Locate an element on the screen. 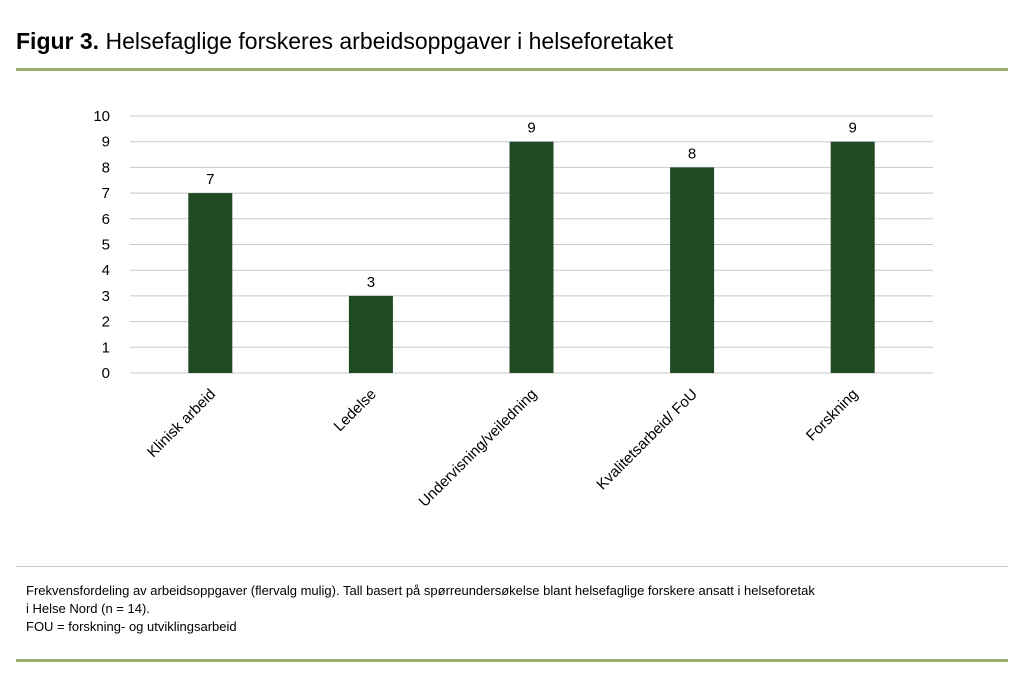 Image resolution: width=1024 pixels, height=685 pixels. y-tick-label: 0 is located at coordinates (106, 373).